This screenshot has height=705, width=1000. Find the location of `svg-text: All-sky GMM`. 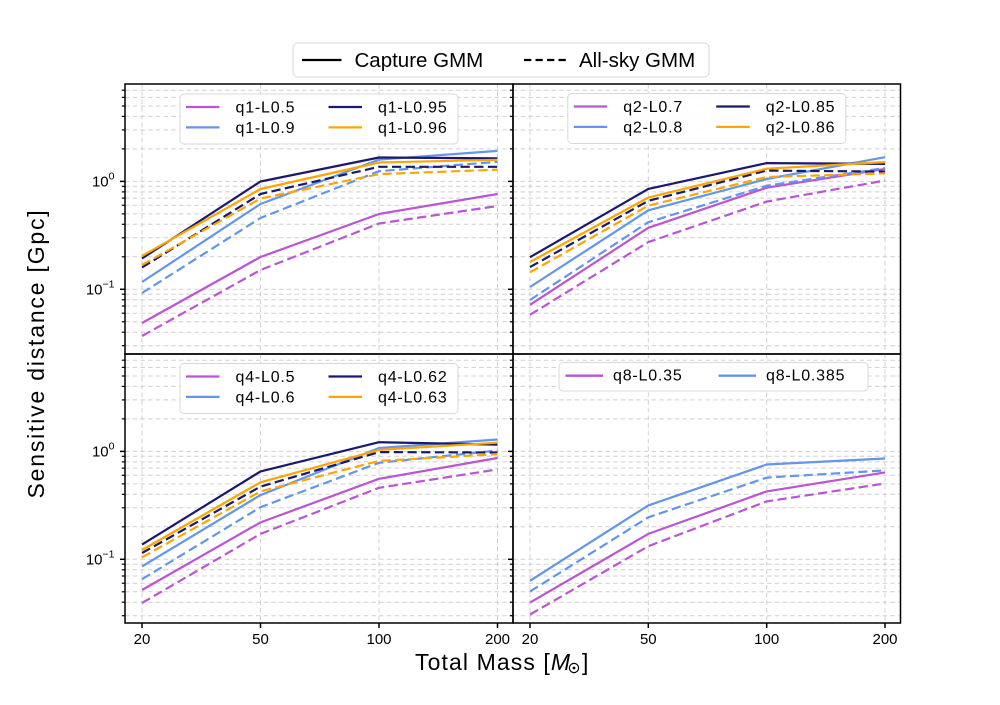

svg-text: All-sky GMM is located at coordinates (637, 60).